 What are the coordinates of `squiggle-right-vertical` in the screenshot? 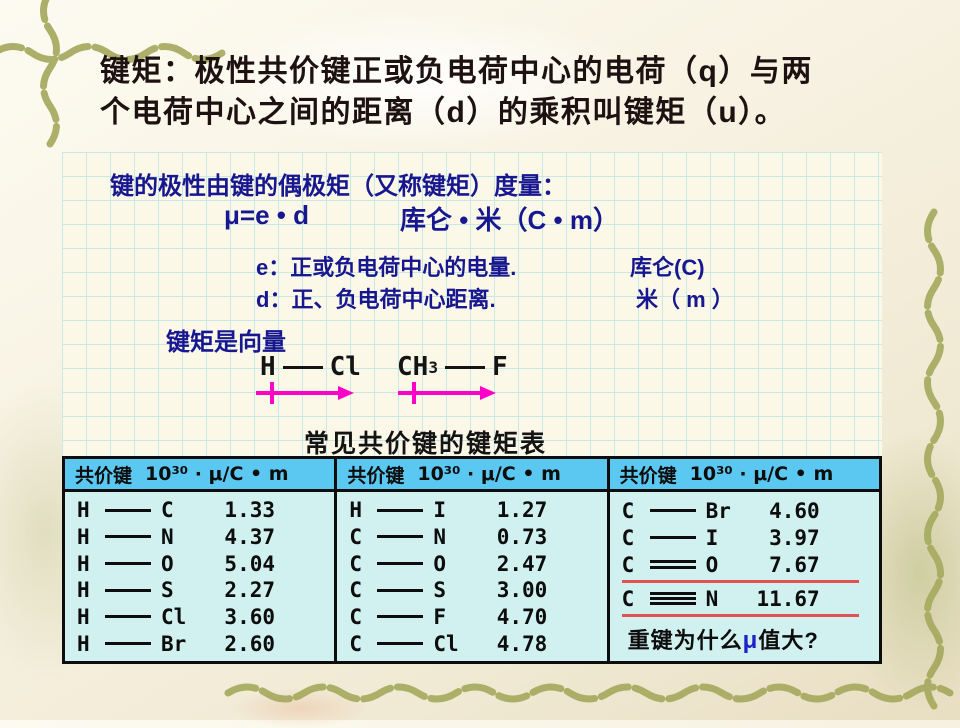 It's located at (934, 459).